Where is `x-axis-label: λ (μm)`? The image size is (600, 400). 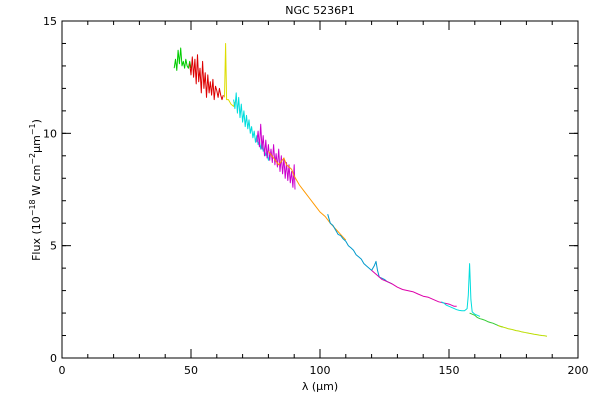 x-axis-label: λ (μm) is located at coordinates (320, 386).